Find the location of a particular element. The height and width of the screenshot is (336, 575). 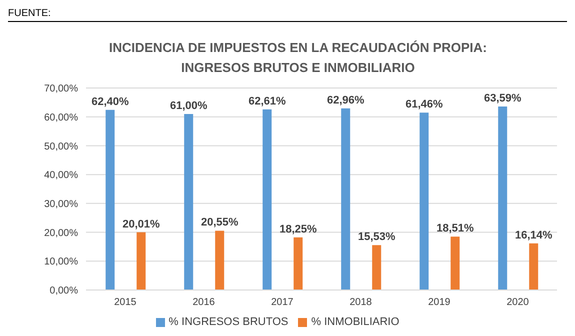

data-label: 62,61% is located at coordinates (267, 101).